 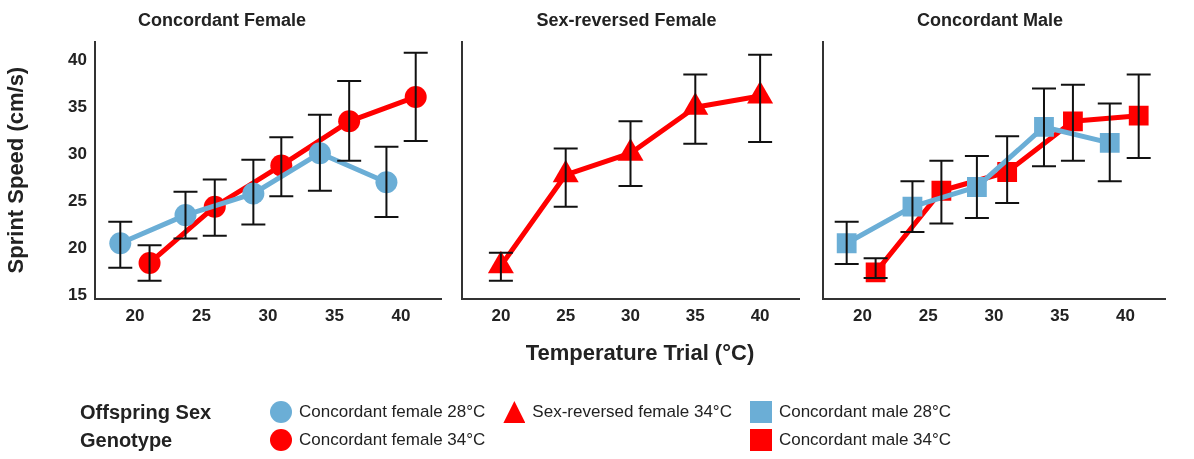 I want to click on legend-label: Concordant male 28°C, so click(x=865, y=412).